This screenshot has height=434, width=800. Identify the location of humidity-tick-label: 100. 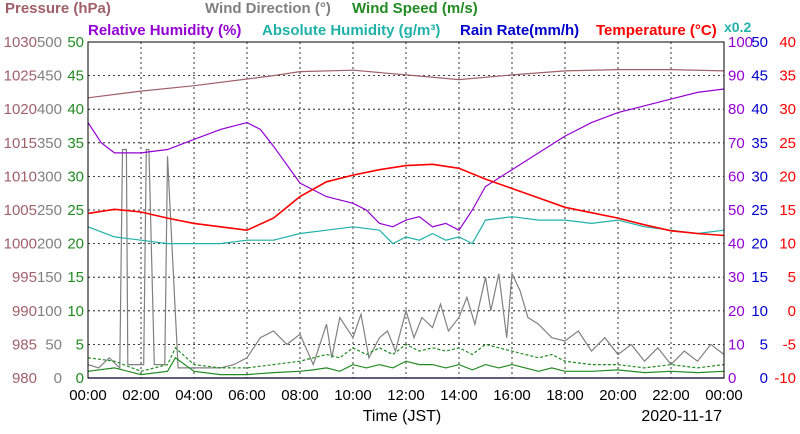
(740, 42).